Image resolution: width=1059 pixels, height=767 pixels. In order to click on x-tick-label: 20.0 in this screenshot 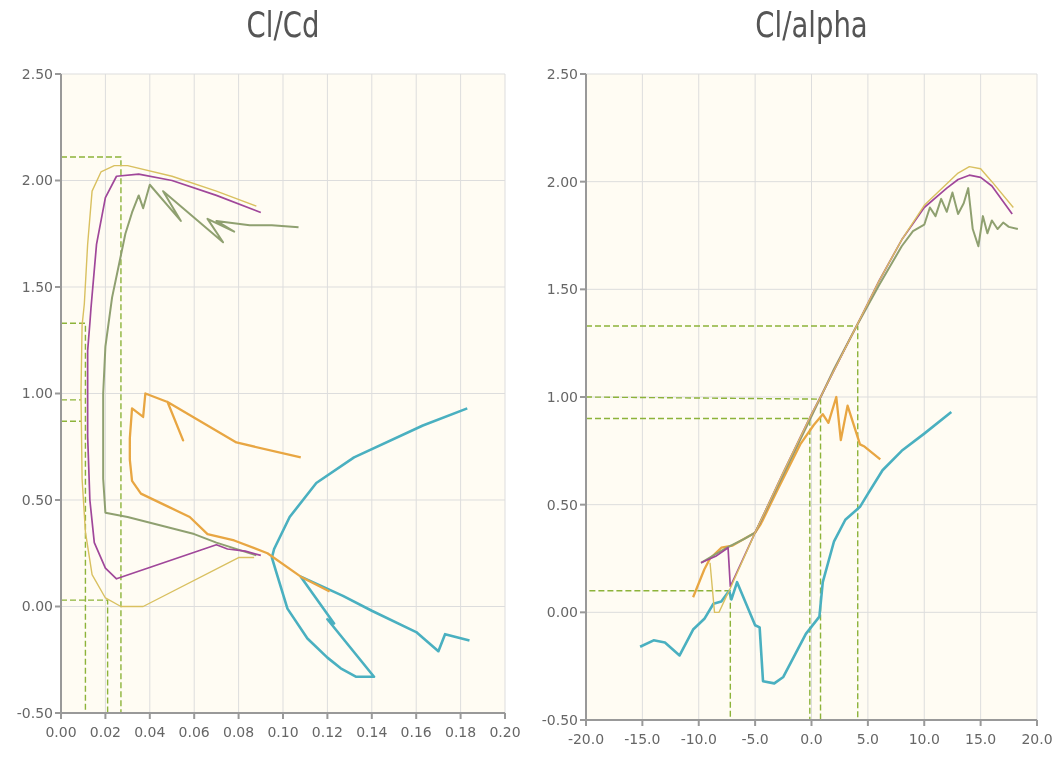, I will do `click(1037, 738)`.